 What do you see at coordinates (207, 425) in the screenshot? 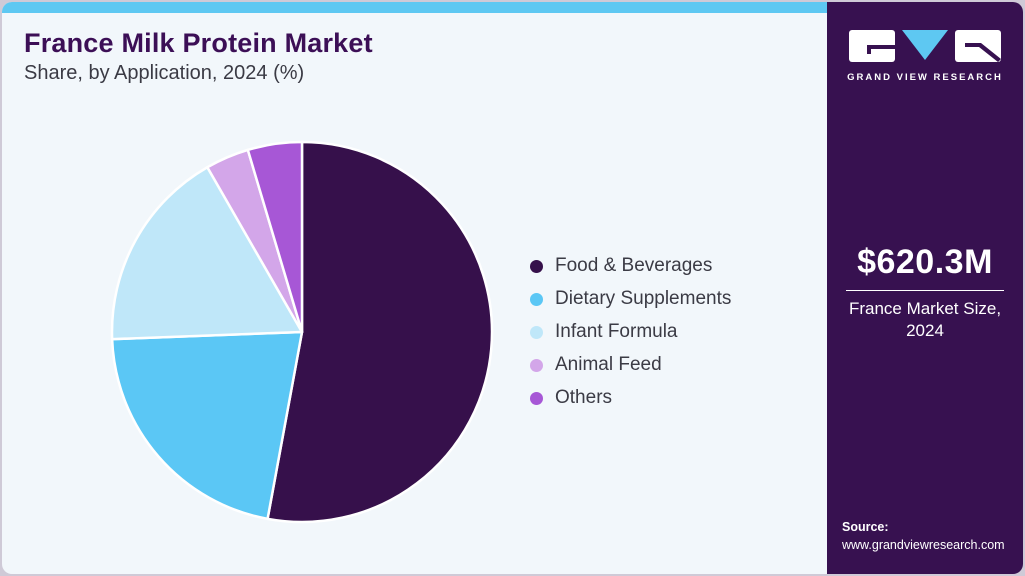
I see `pie-slice-dietary-supplements` at bounding box center [207, 425].